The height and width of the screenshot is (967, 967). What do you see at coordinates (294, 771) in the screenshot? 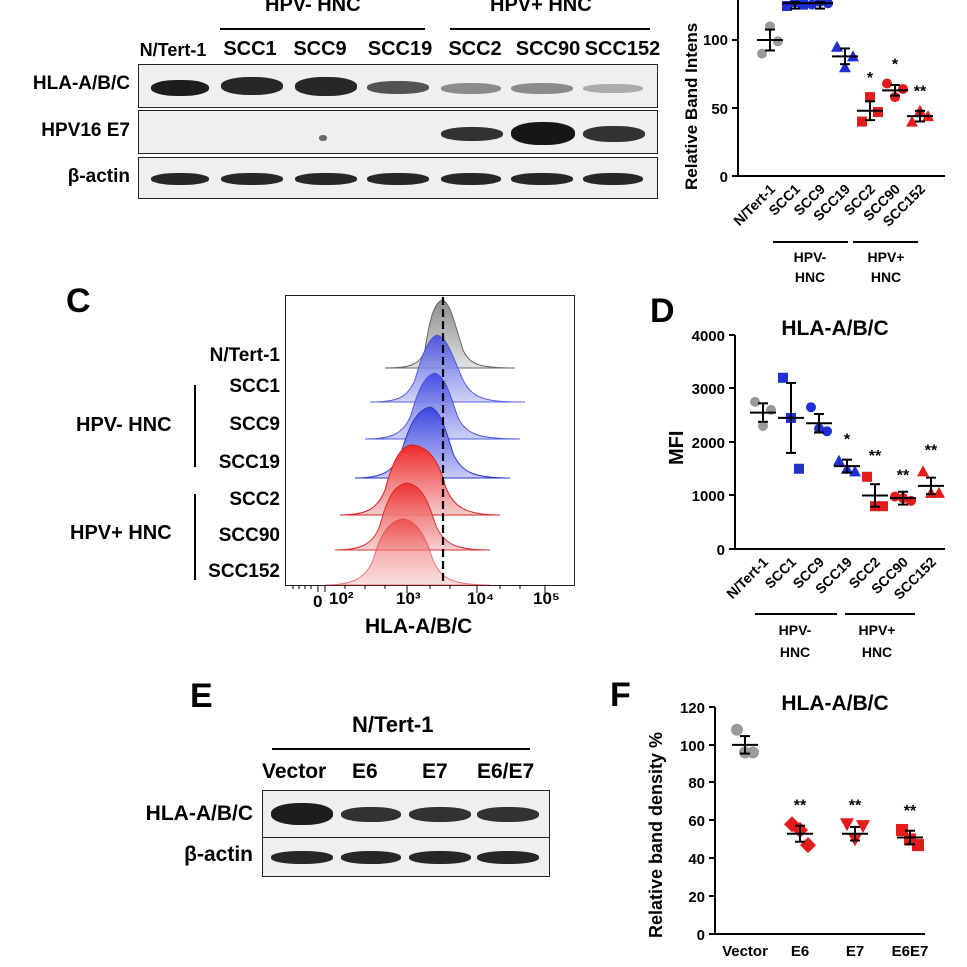
I see `lane-label: Vector` at bounding box center [294, 771].